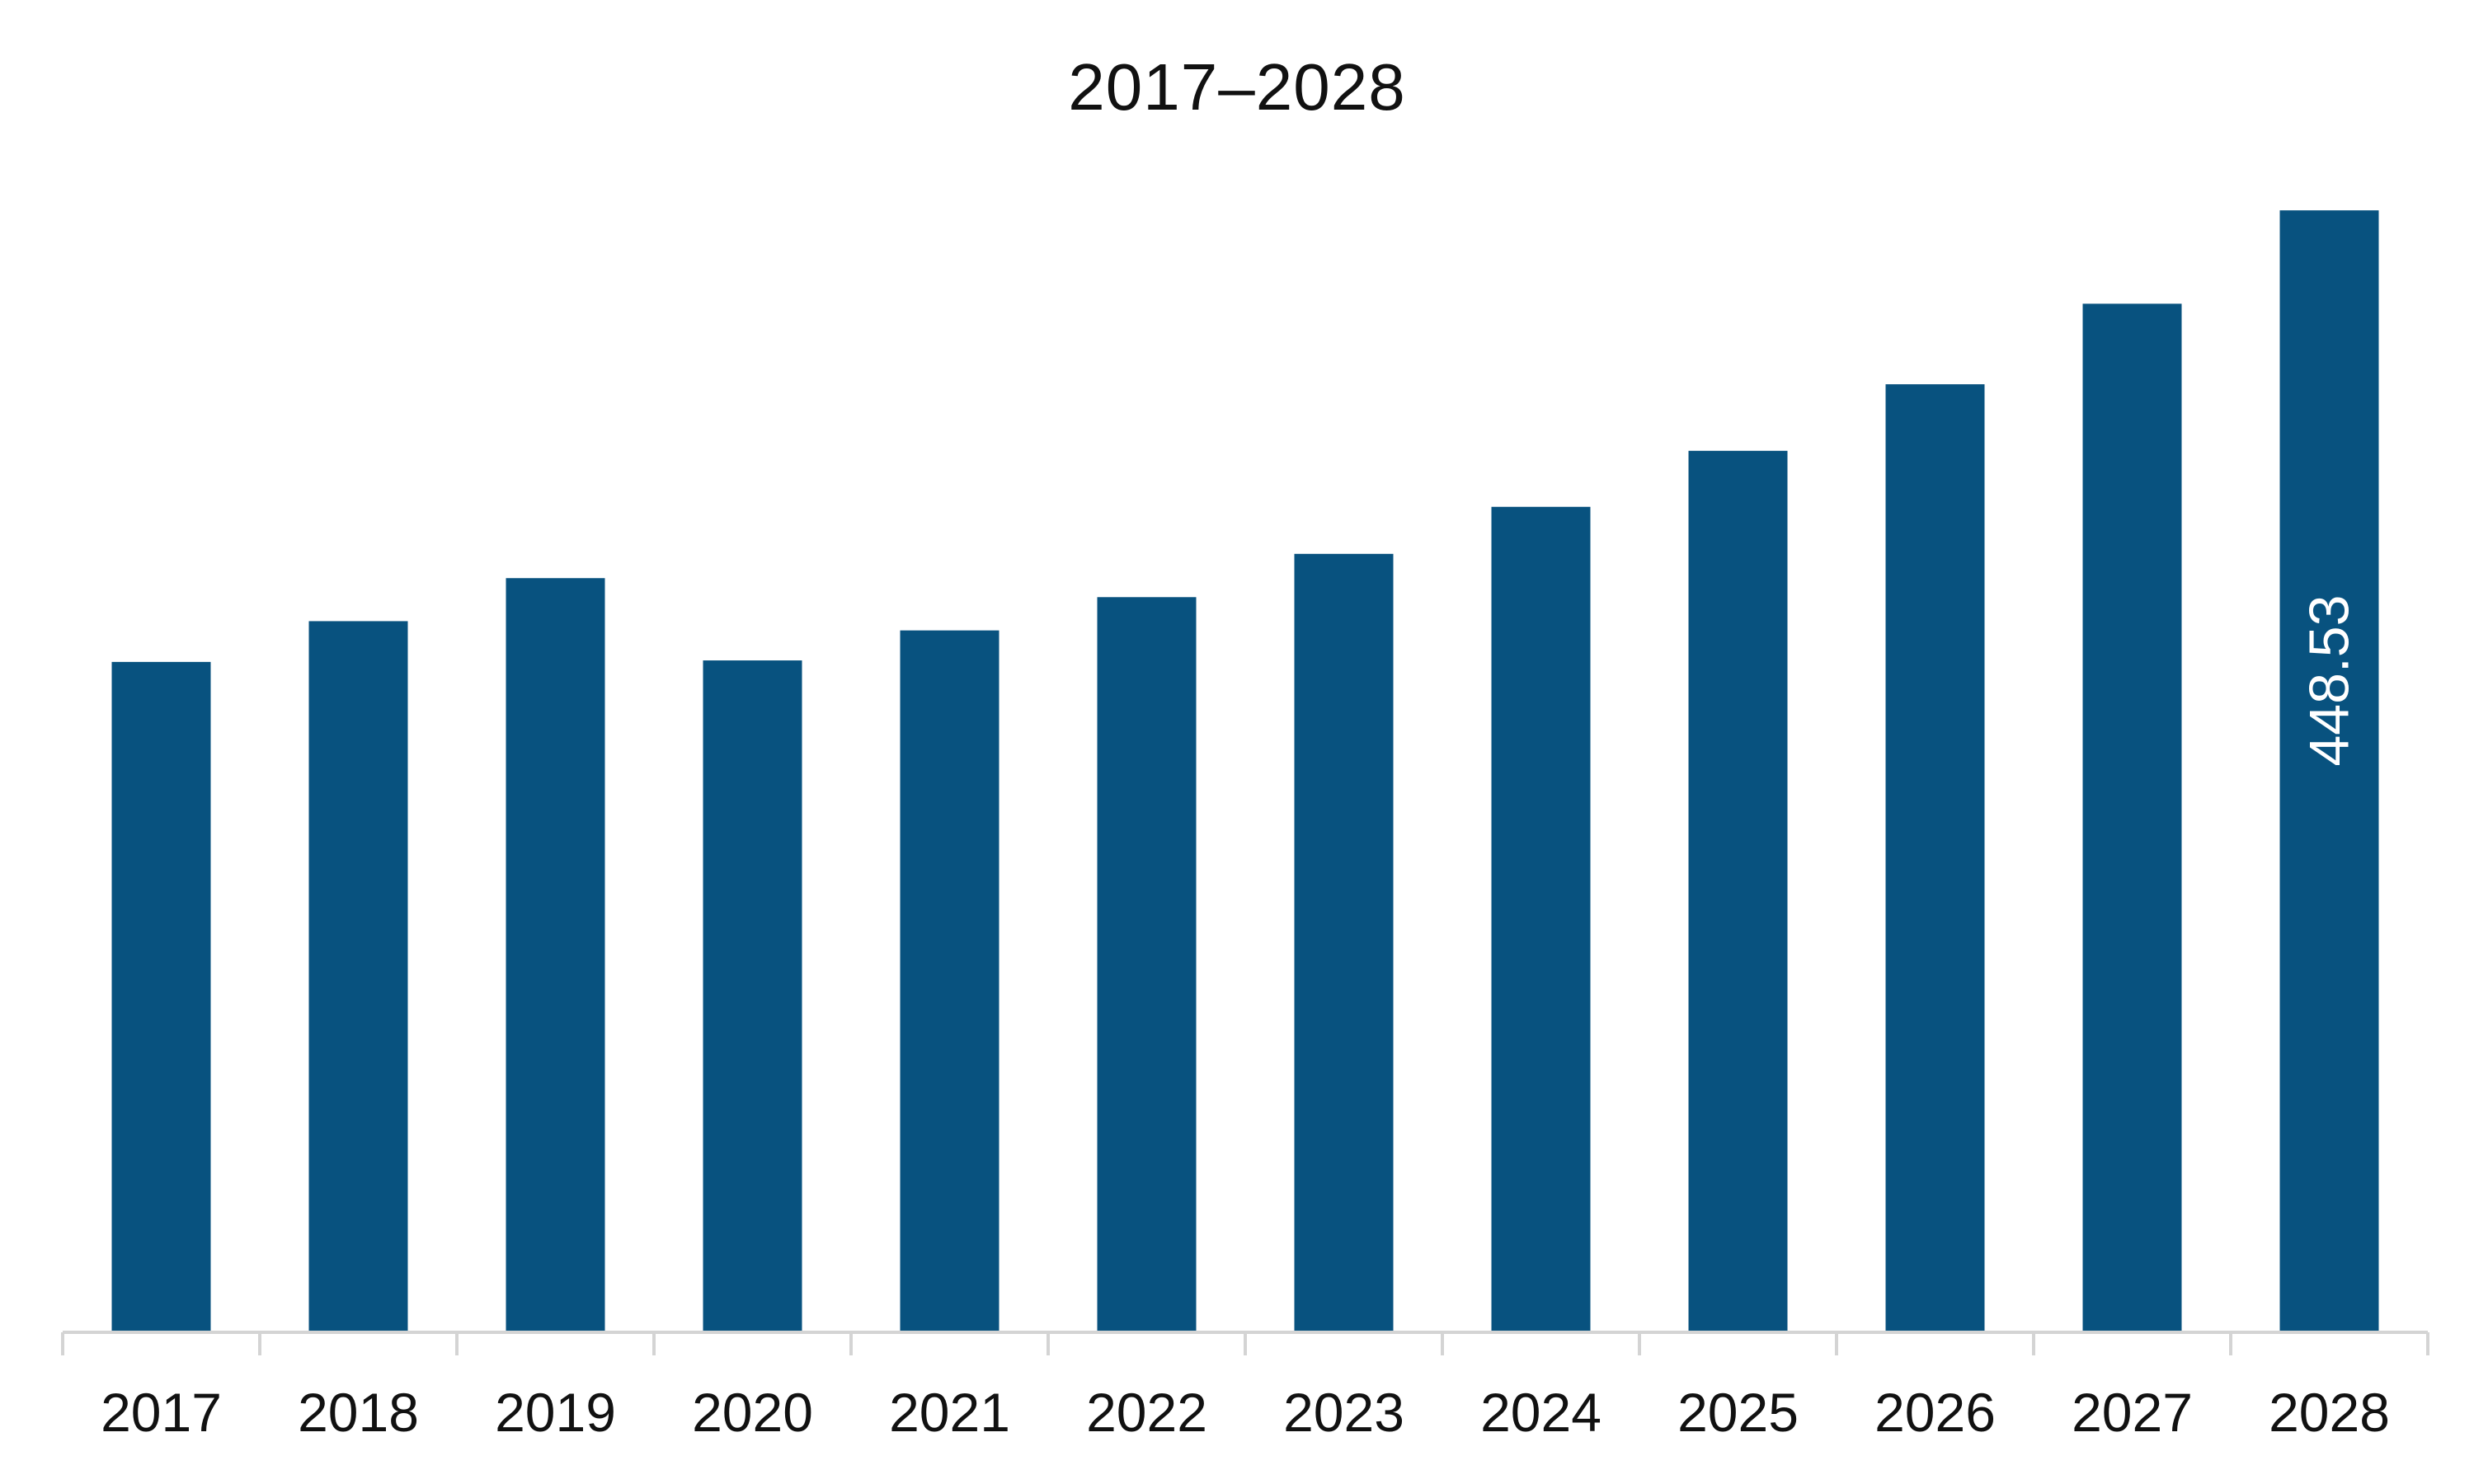 This screenshot has width=2474, height=1484. I want to click on value-labels-layer: 448.53, so click(2329, 681).